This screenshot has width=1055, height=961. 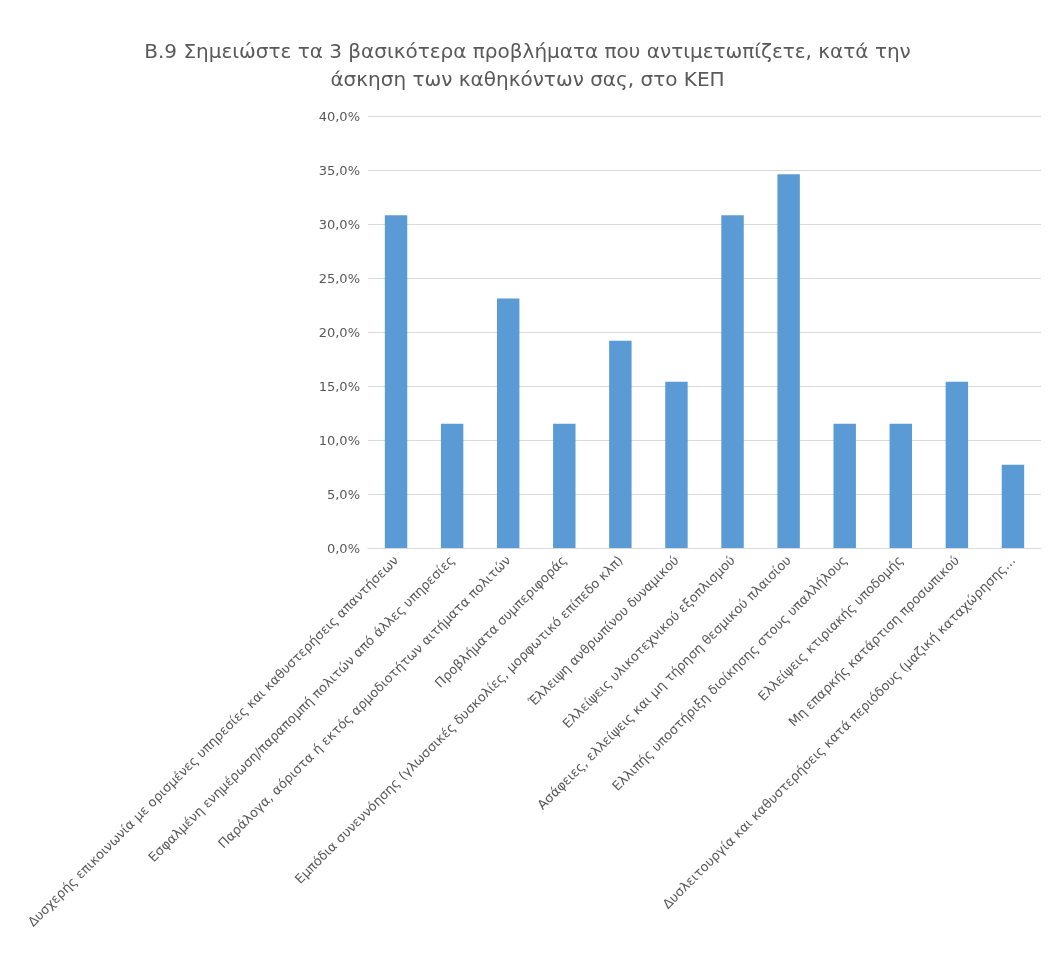 I want to click on chart-title: Β.9 Σημειώστε τα 3 βασικότερα προβλήματα που αντιμετωπίζετε, κατά την άσκηση των καθηκόντων σας, στο ΚΕΠ, so click(x=527, y=65).